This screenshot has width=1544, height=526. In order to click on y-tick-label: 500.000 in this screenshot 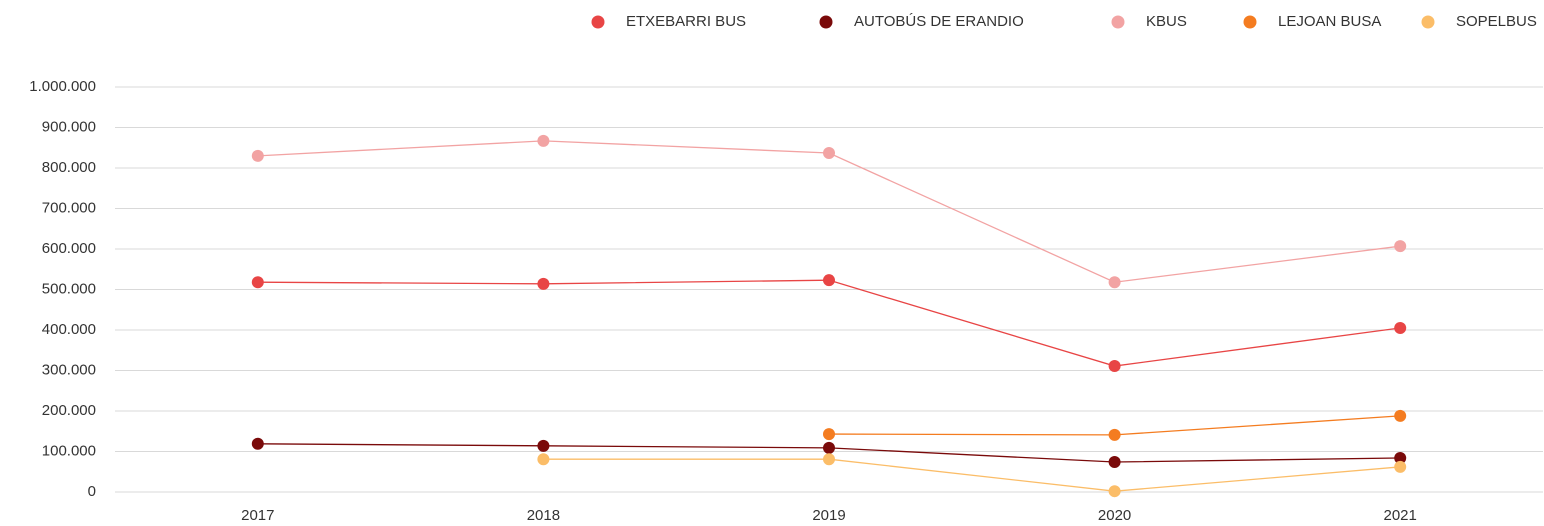, I will do `click(69, 288)`.